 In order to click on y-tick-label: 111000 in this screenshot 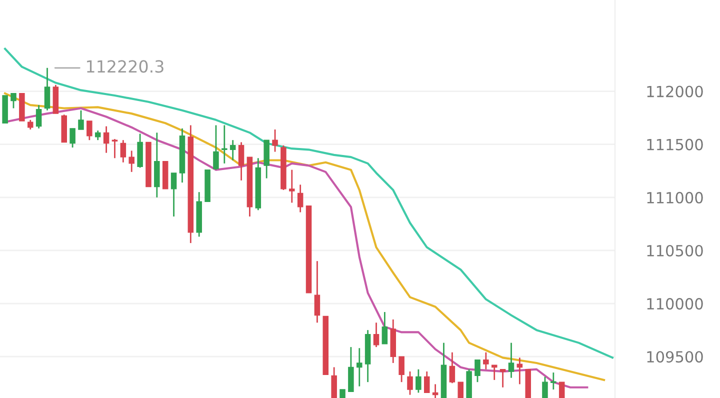, I will do `click(675, 198)`.